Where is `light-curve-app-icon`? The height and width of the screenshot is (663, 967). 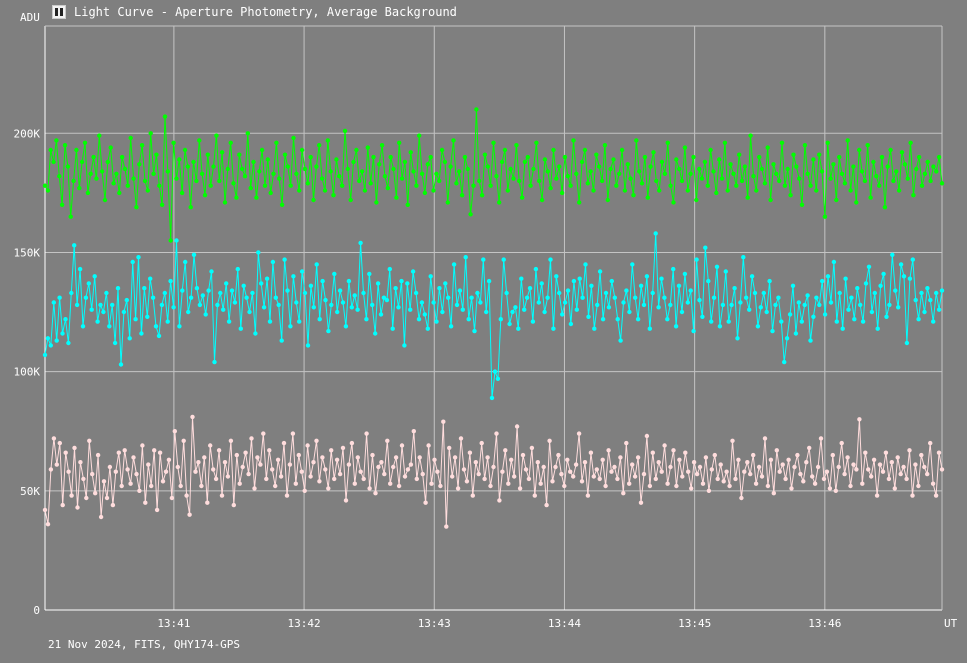
light-curve-app-icon is located at coordinates (59, 12).